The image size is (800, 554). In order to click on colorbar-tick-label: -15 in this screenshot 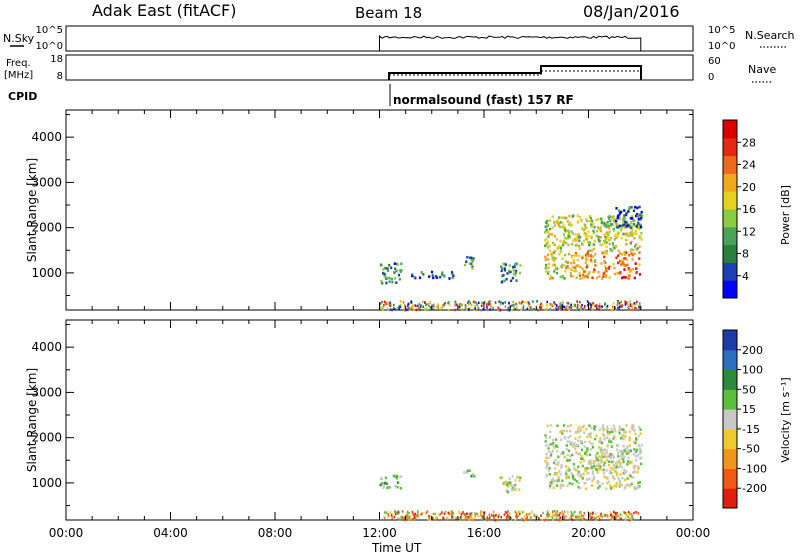, I will do `click(751, 429)`.